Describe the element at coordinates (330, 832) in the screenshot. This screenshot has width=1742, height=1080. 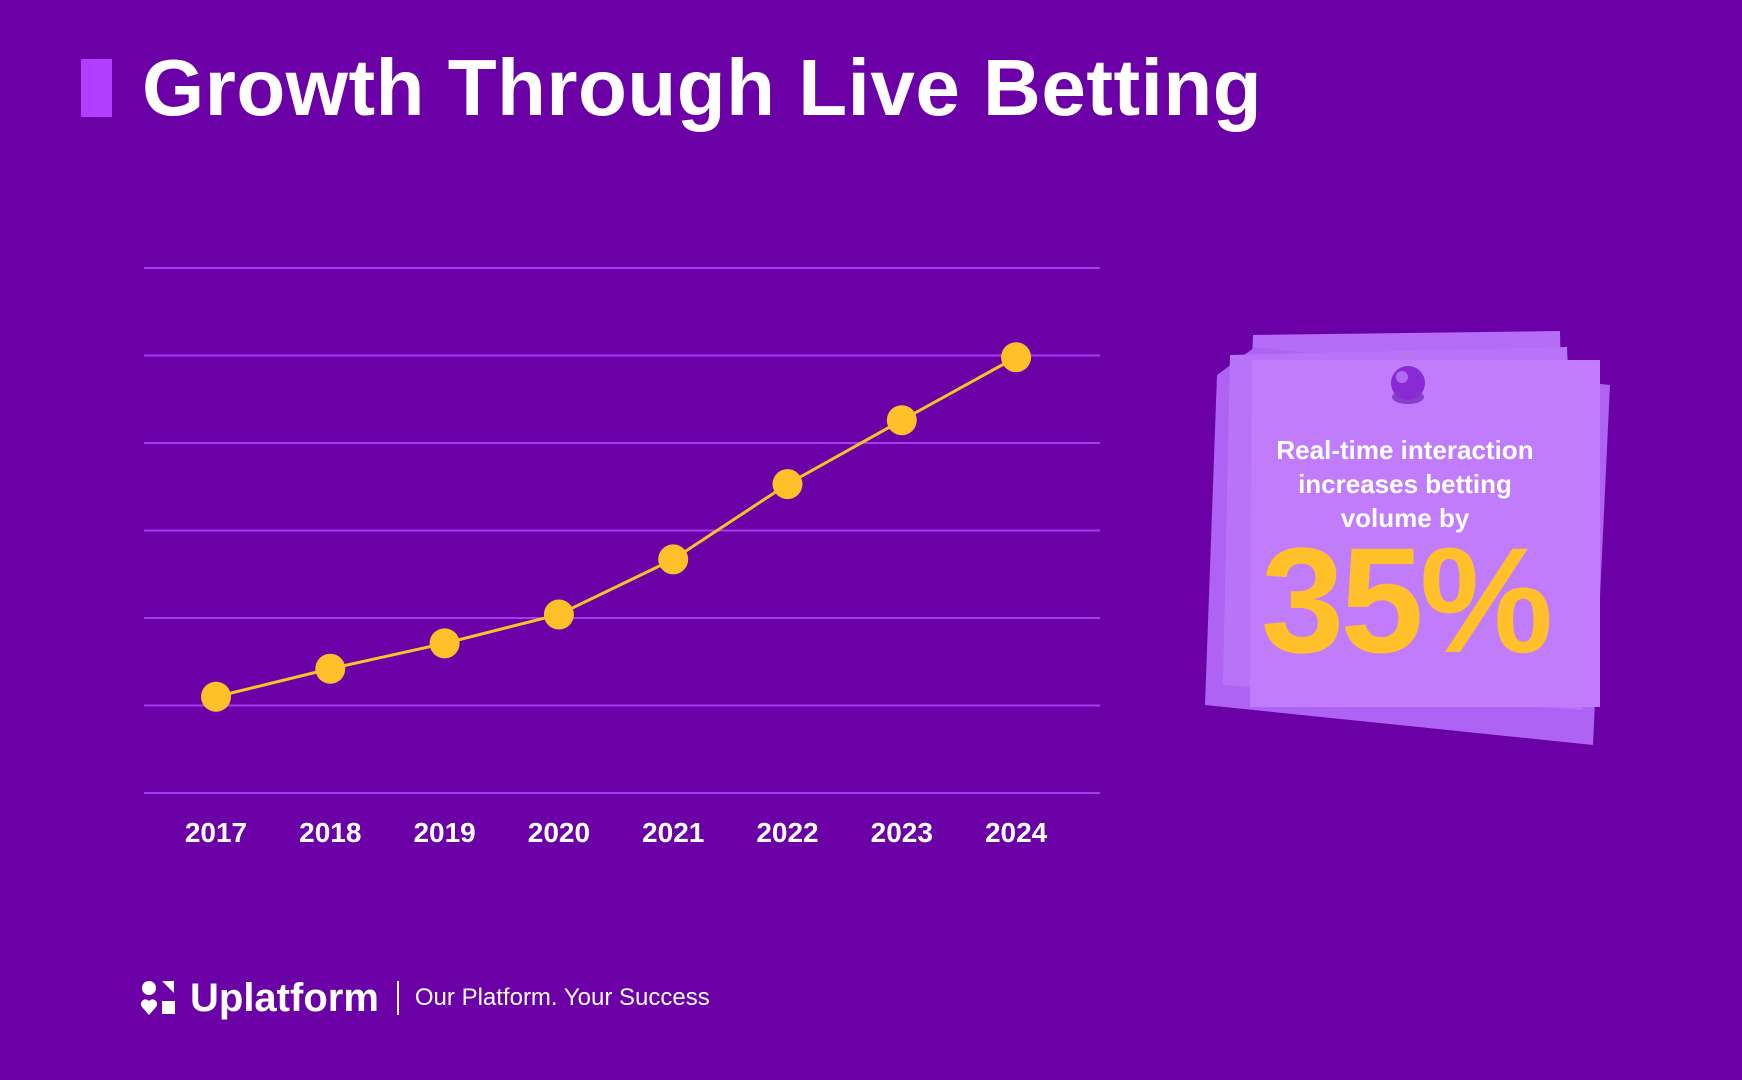
I see `x-tick-label: 2018` at that location.